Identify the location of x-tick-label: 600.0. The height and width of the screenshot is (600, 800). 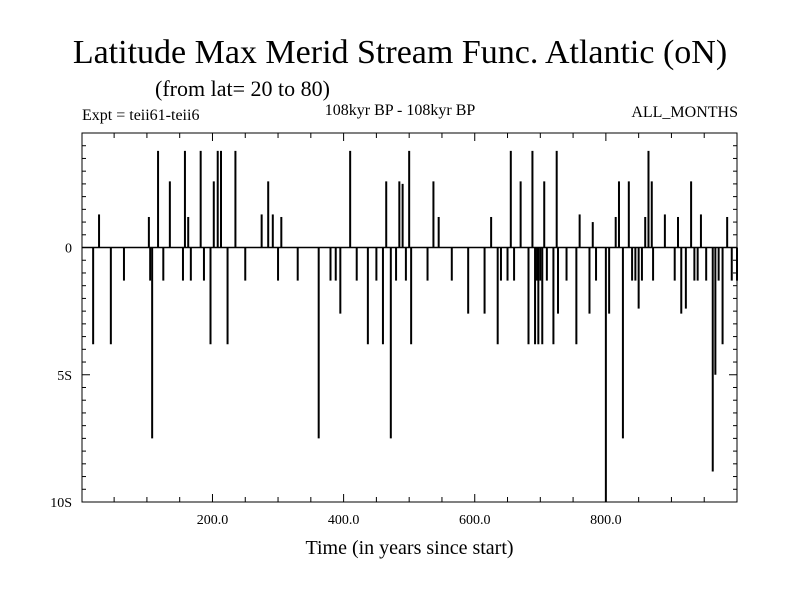
(475, 520).